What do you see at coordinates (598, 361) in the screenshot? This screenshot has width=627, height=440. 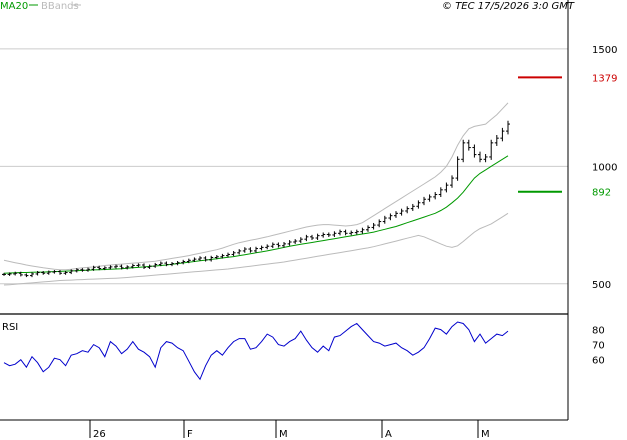 I see `rsi-axis-label: 60` at bounding box center [598, 361].